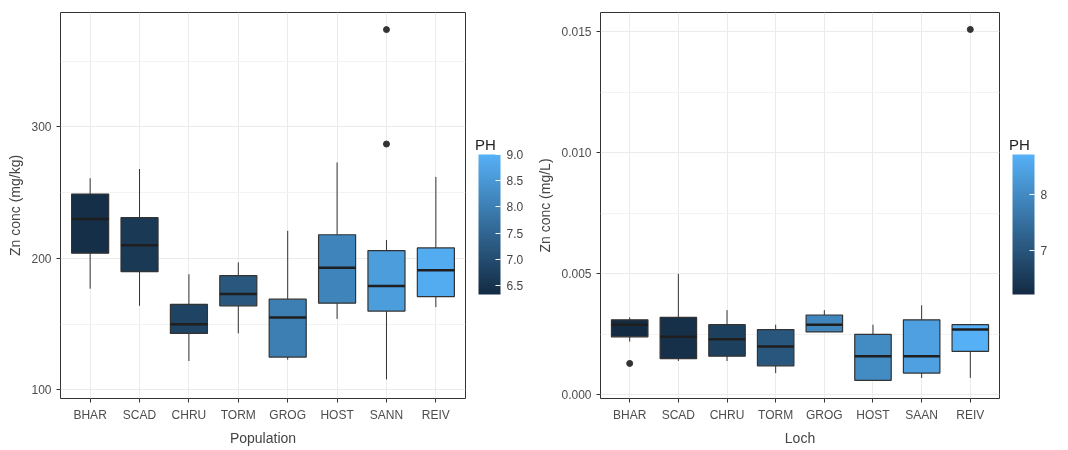  Describe the element at coordinates (15, 205) in the screenshot. I see `y-axis-title: Zn conc (mg/kg)` at that location.